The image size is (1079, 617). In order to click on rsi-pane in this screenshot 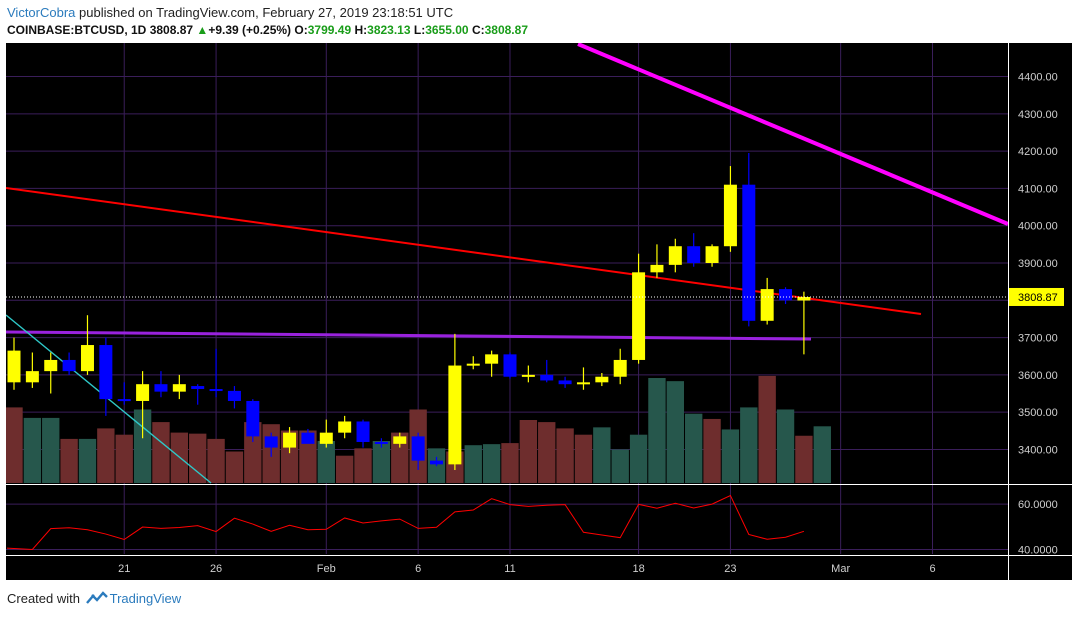, I will do `click(507, 522)`.